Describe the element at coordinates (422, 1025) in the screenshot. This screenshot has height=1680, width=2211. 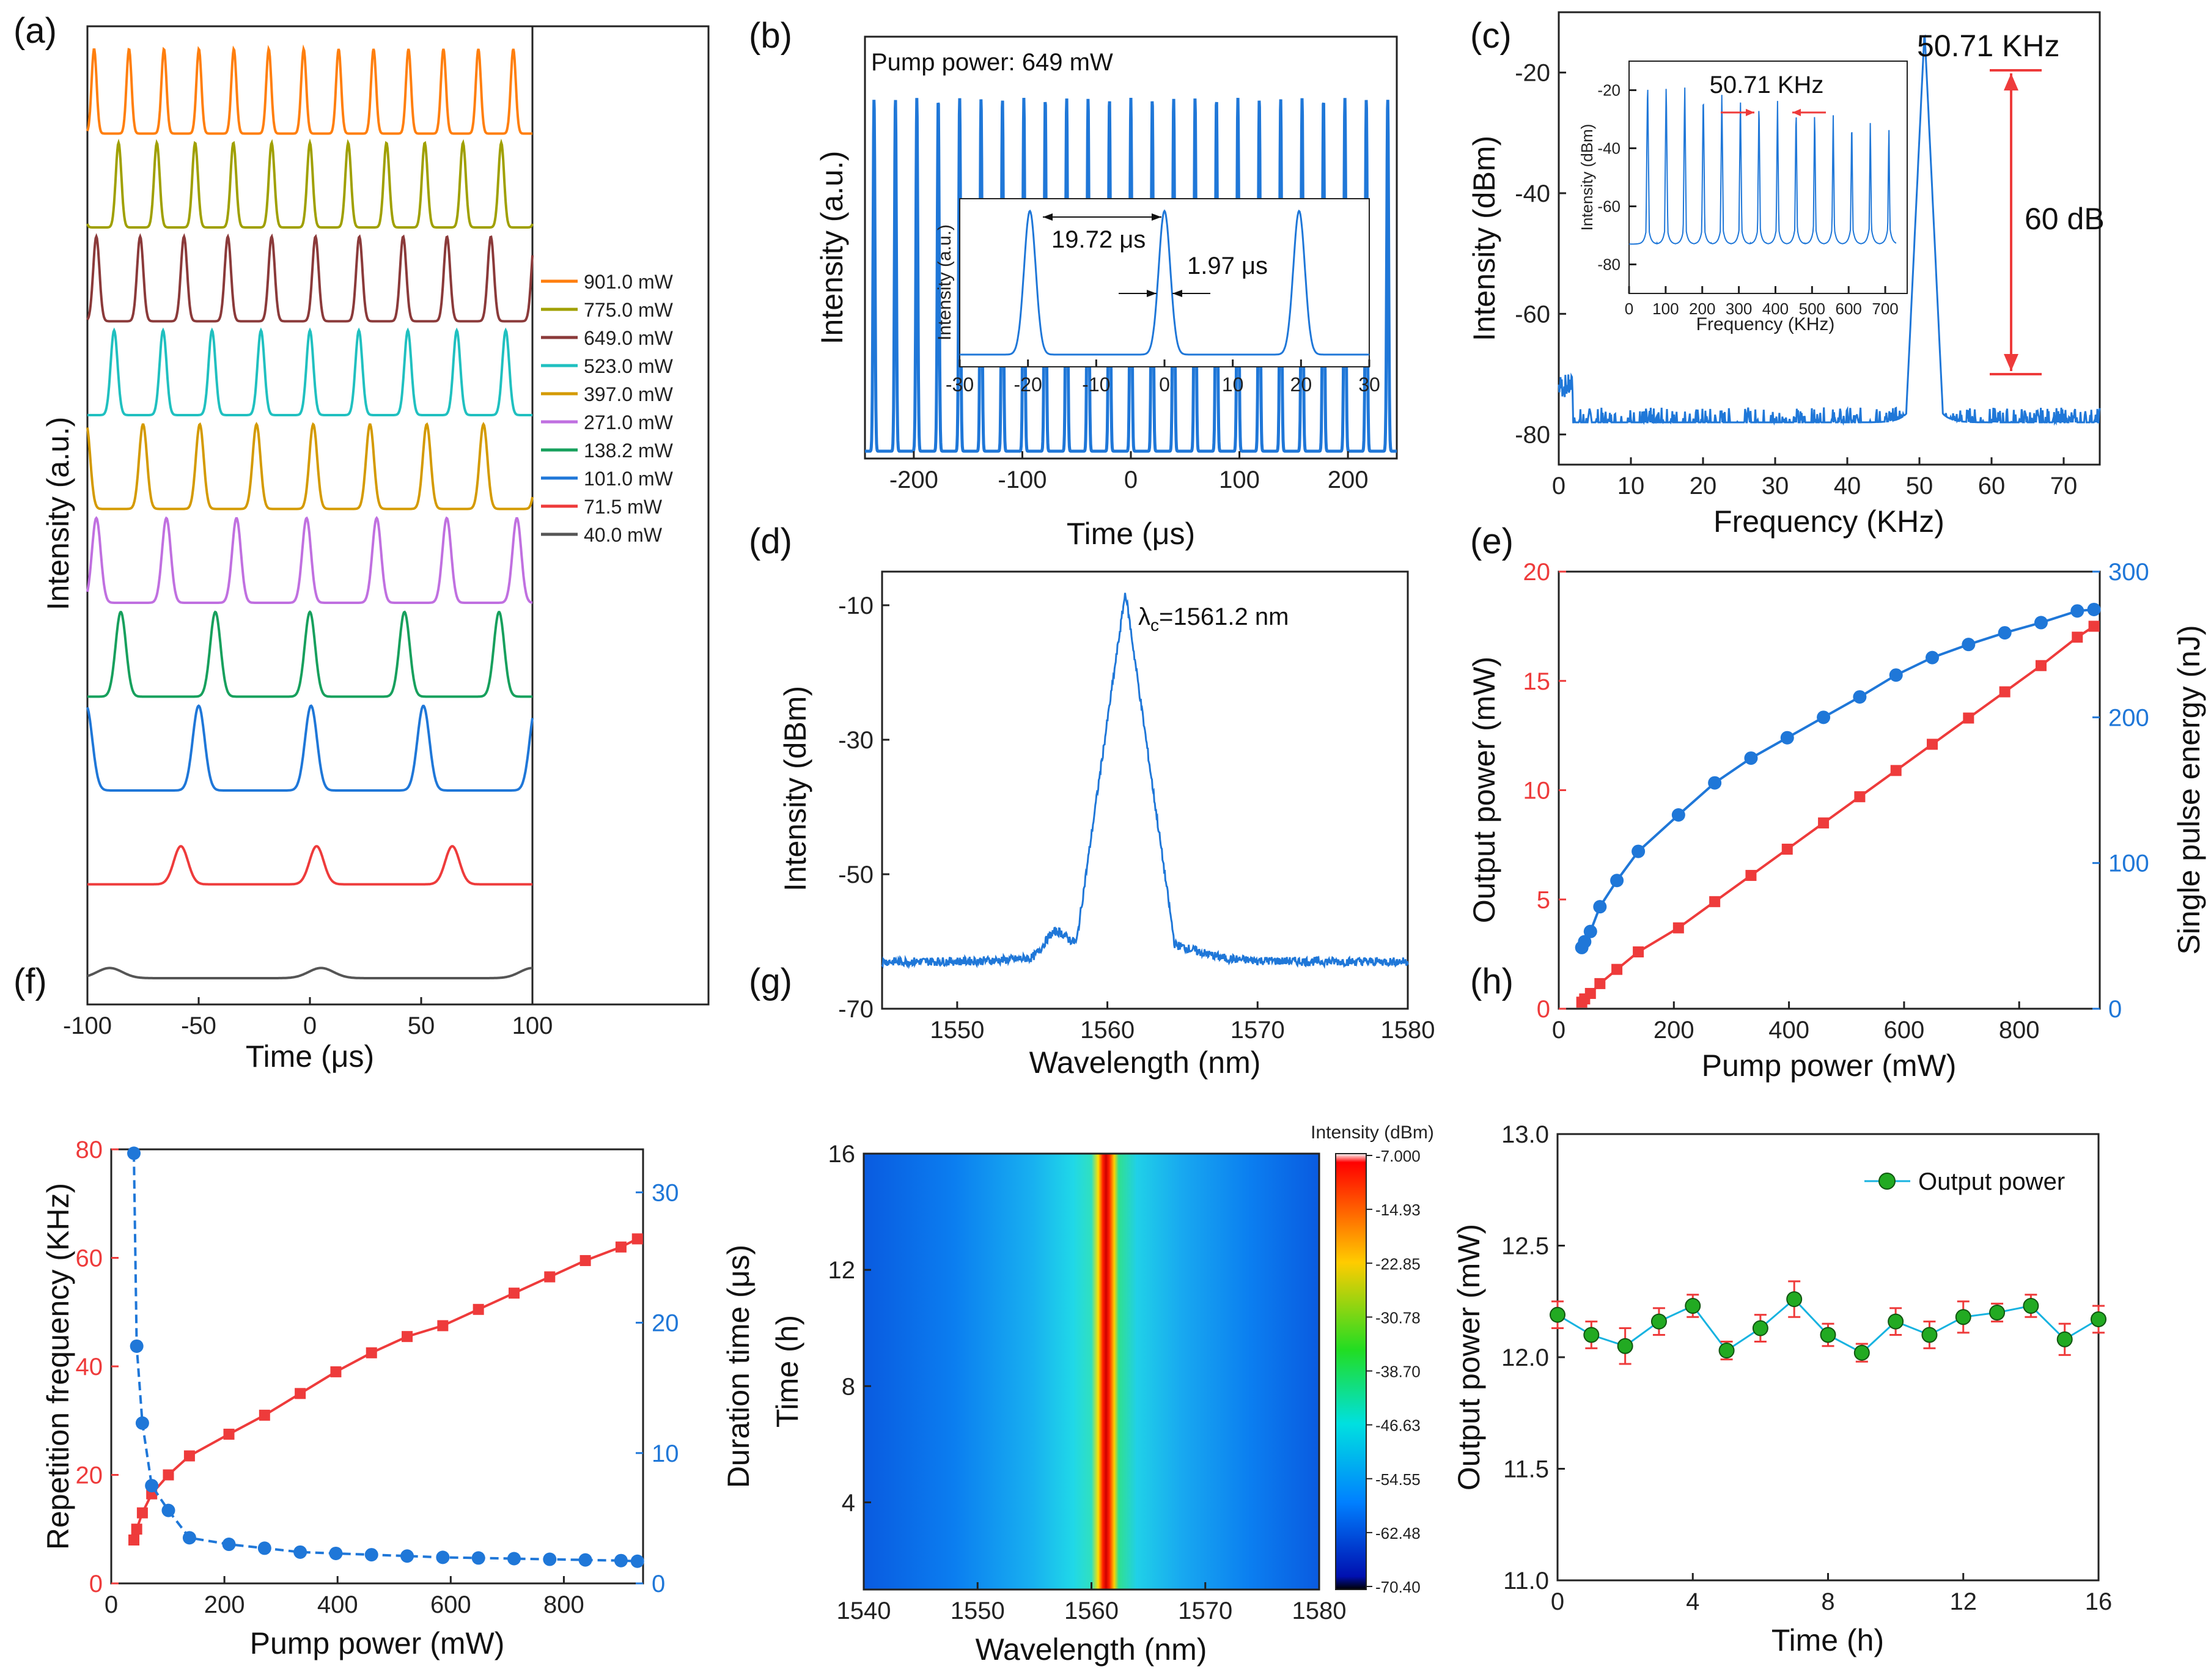
I see `chart-a-xtick-label-3: 50` at that location.